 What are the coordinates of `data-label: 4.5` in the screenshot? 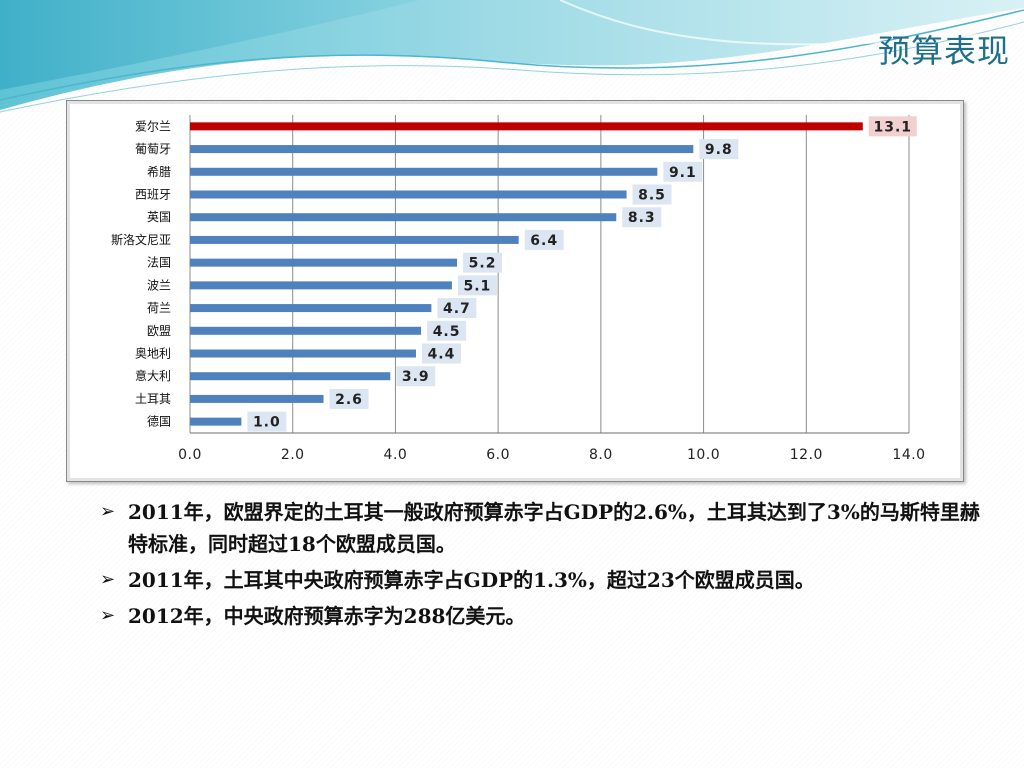 It's located at (447, 332).